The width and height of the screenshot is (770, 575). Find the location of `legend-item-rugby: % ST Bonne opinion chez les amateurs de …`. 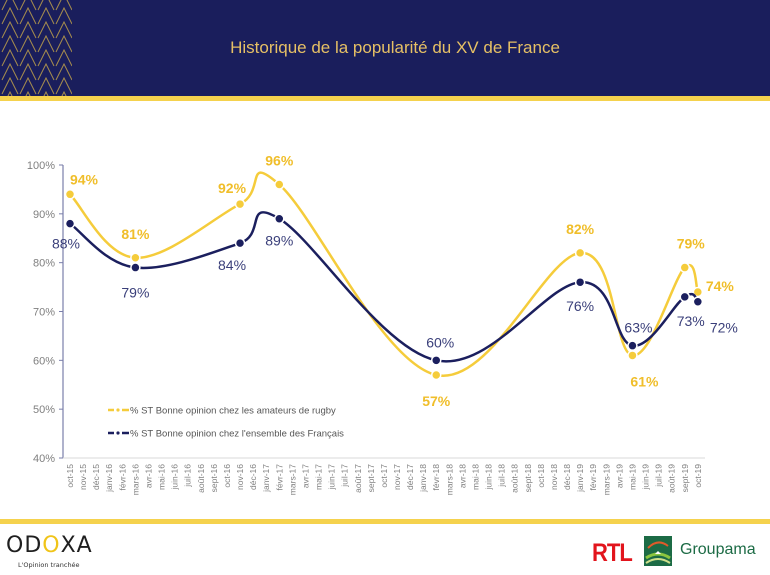

legend-item-rugby: % ST Bonne opinion chez les amateurs de … is located at coordinates (233, 411).